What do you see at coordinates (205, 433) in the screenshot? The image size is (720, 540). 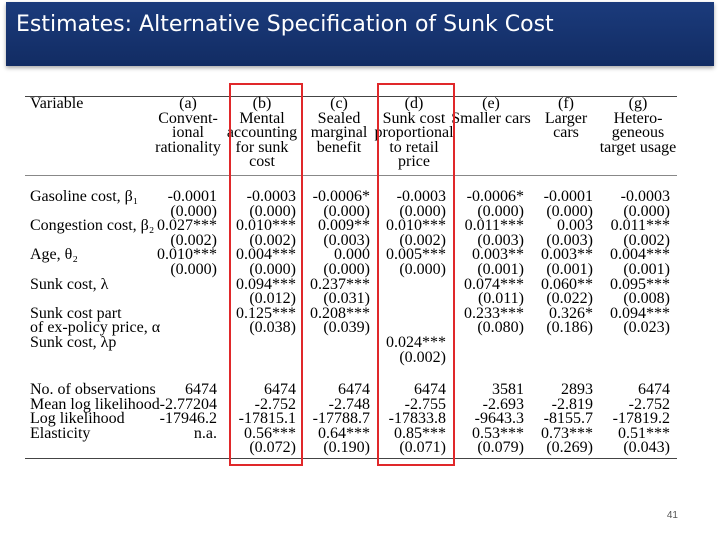 I see `stats-cell: n.a.` at bounding box center [205, 433].